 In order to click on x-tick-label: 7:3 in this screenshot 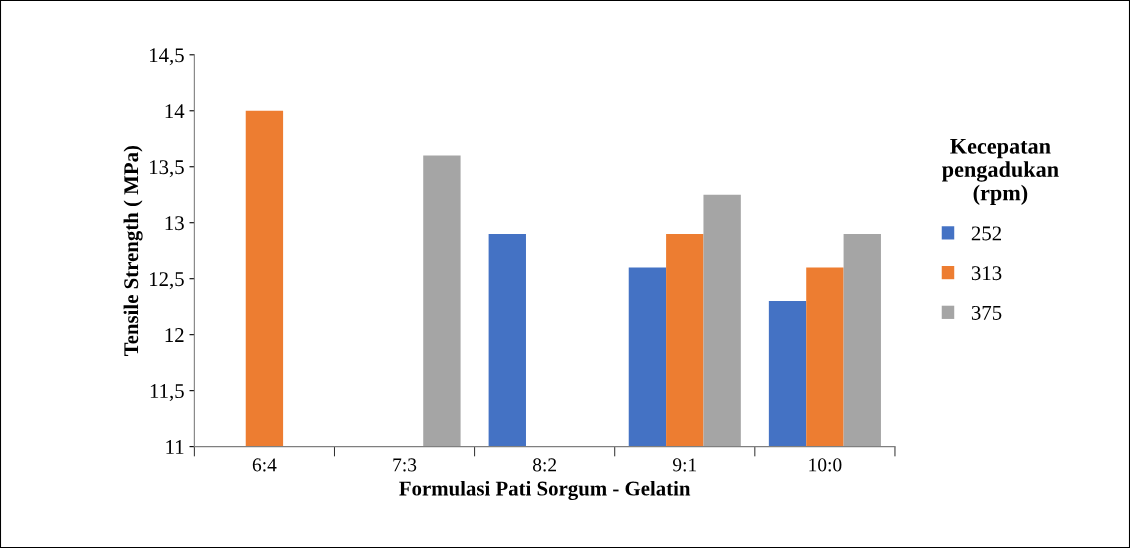, I will do `click(405, 465)`.